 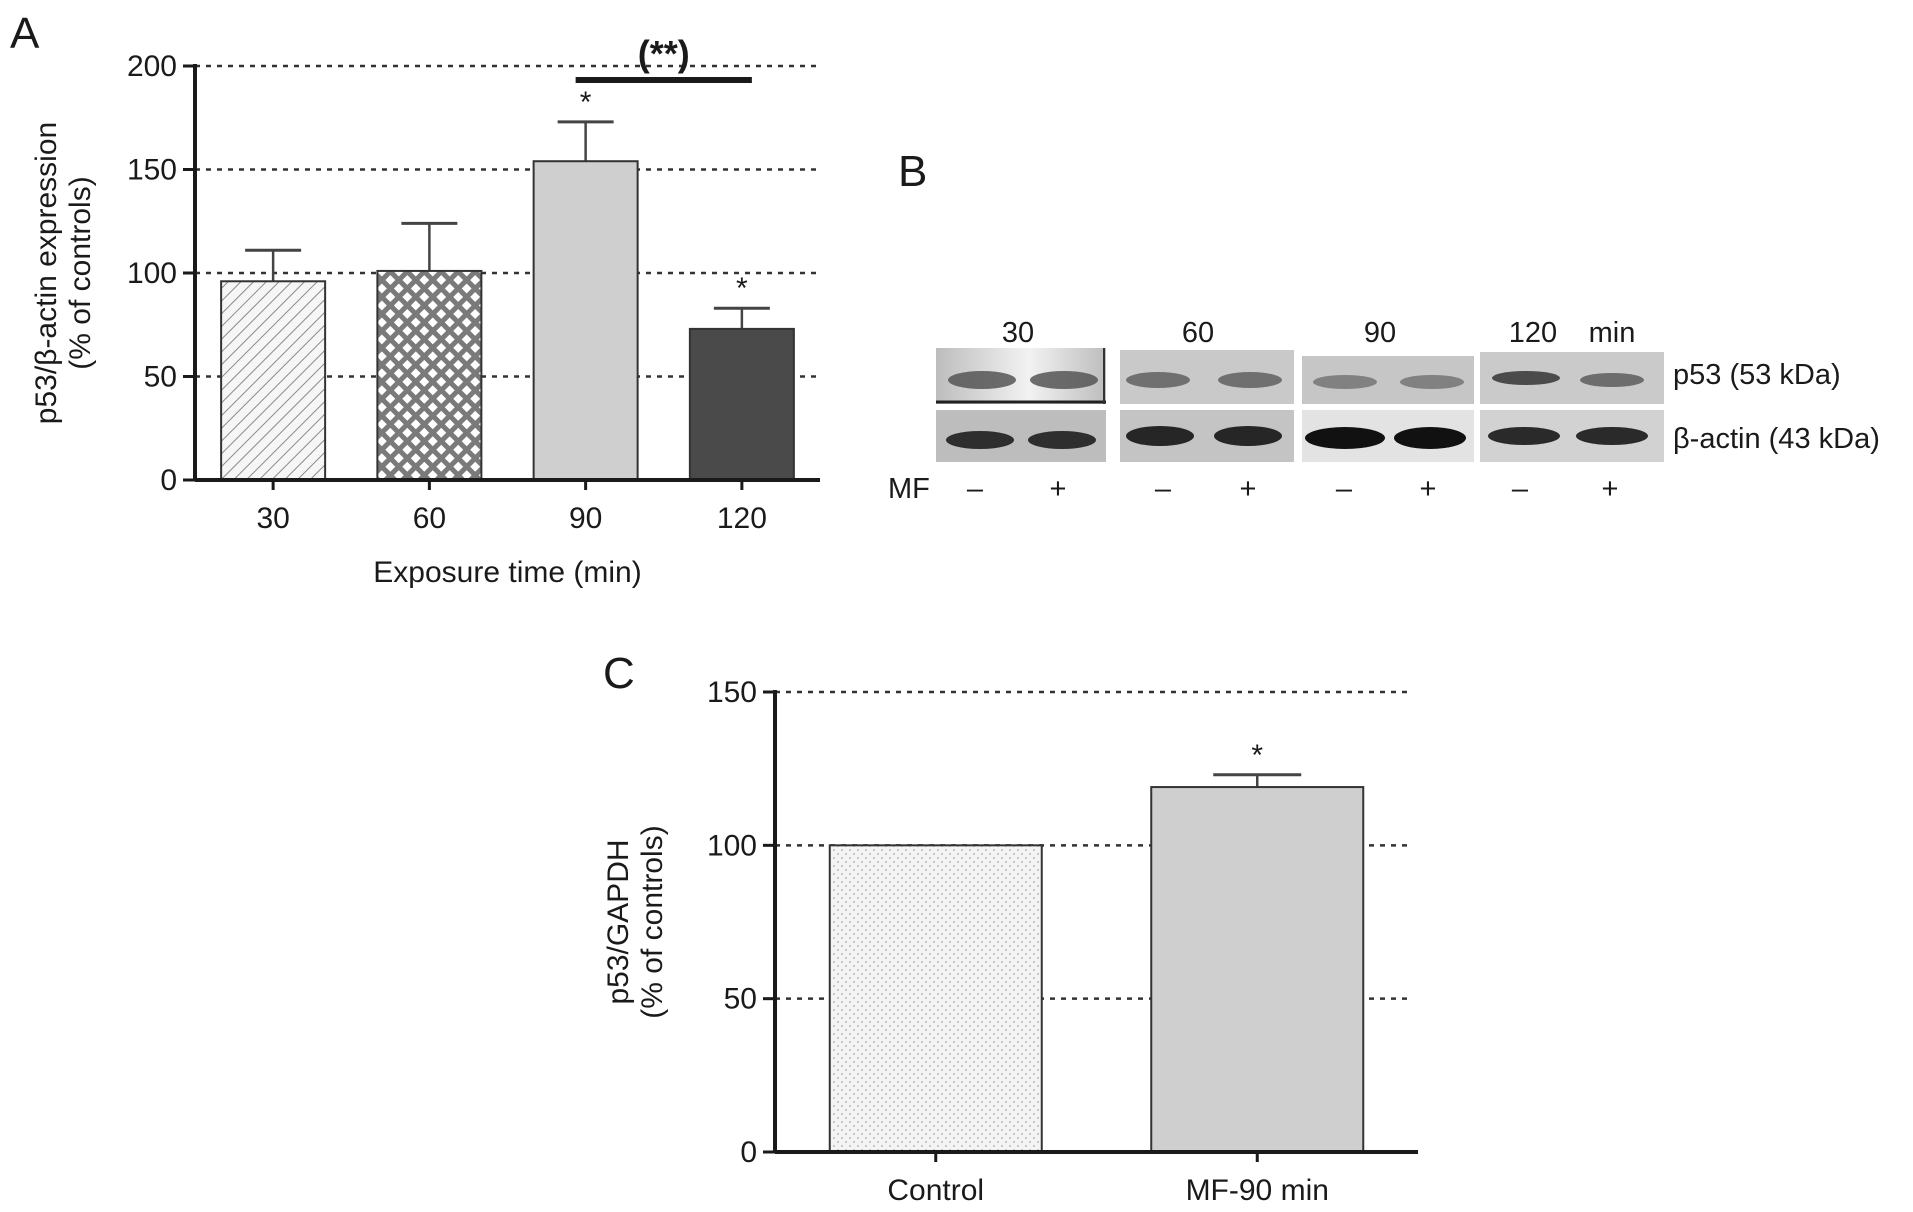 I want to click on blot-time-label-60: 60, so click(x=1198, y=333).